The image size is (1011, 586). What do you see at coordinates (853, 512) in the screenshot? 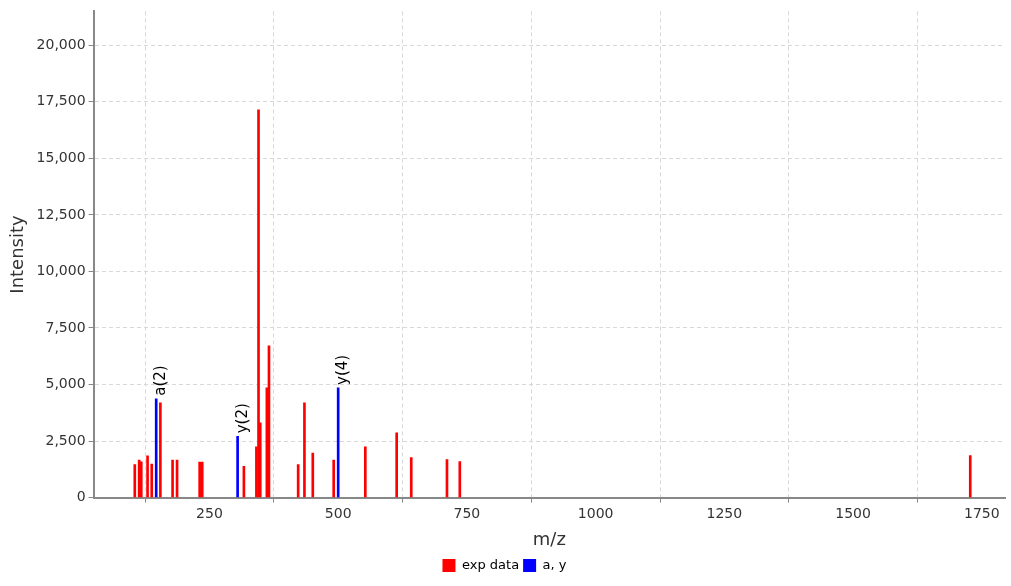
I see `x-tick-label: 1500` at bounding box center [853, 512].